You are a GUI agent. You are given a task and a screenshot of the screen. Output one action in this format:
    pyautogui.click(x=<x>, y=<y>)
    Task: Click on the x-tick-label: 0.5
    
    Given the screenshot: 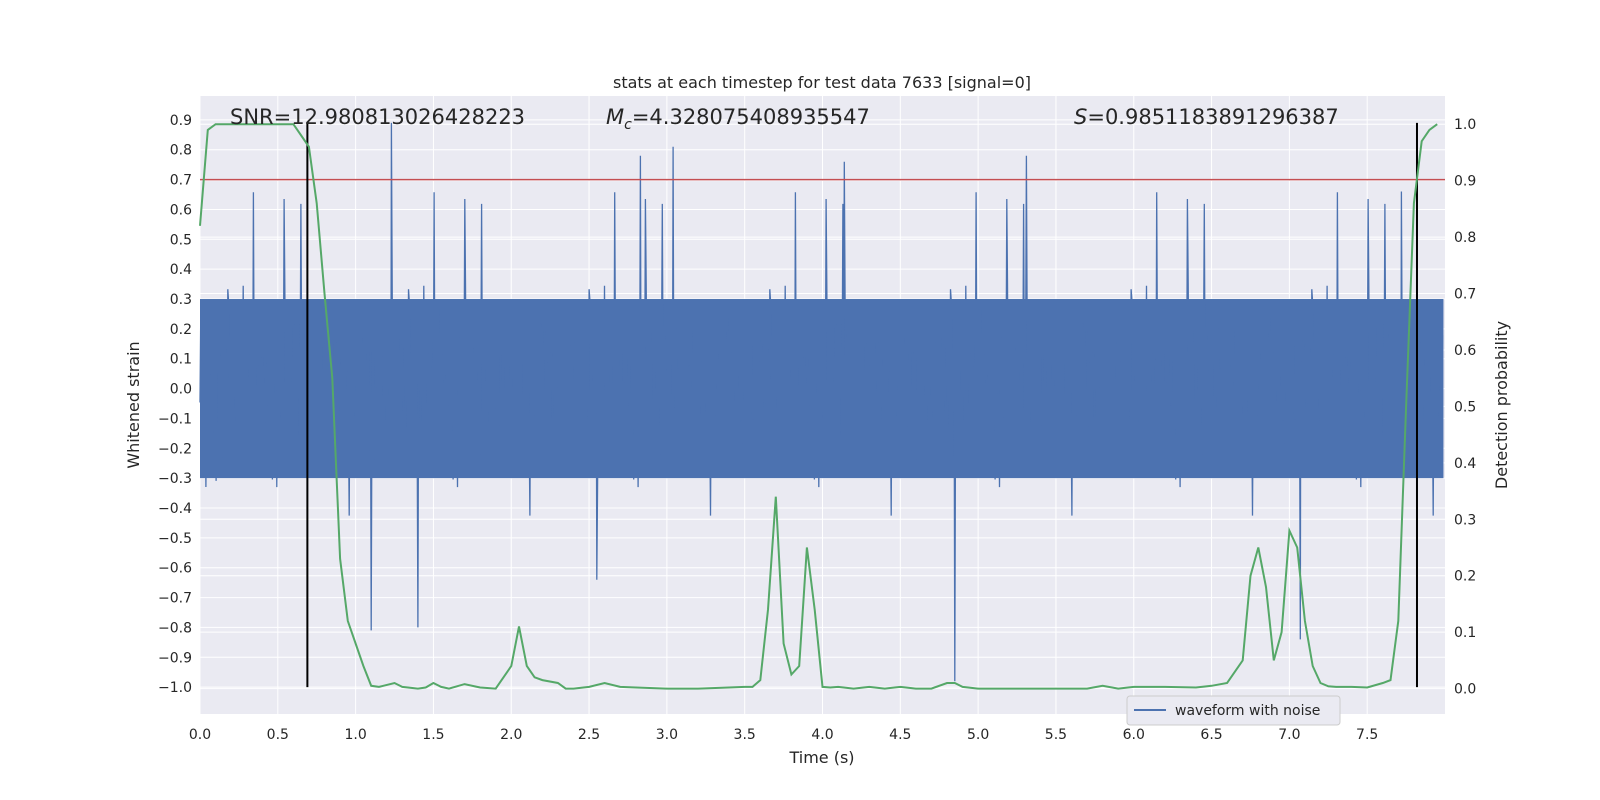 What is the action you would take?
    pyautogui.click(x=278, y=735)
    